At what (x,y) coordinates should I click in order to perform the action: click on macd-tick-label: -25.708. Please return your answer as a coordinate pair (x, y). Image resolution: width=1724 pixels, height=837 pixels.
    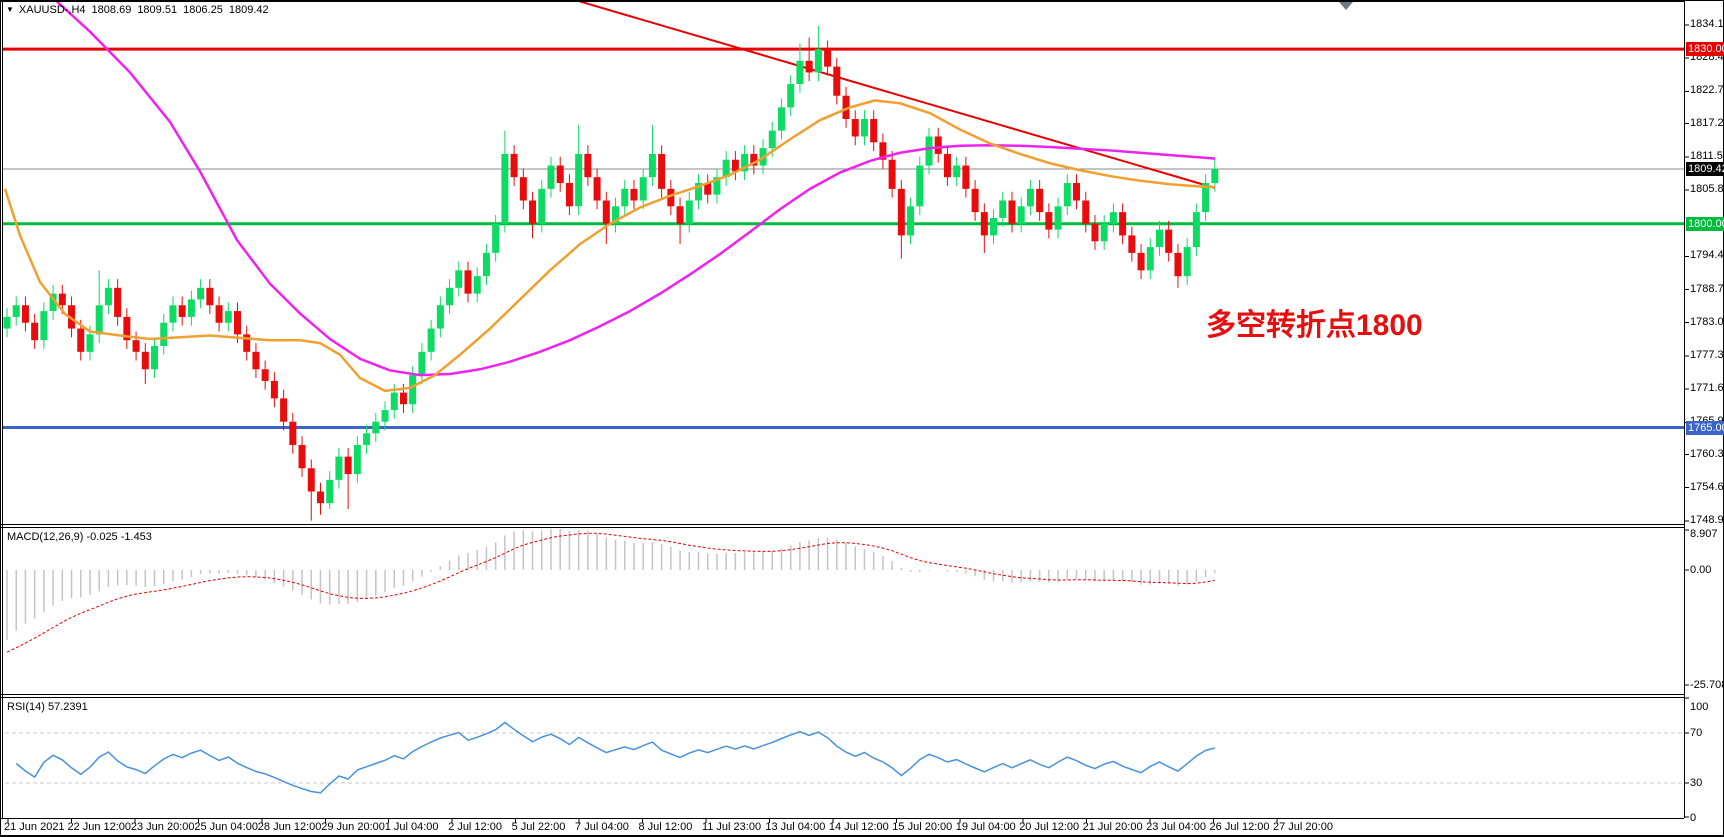
    Looking at the image, I should click on (1707, 685).